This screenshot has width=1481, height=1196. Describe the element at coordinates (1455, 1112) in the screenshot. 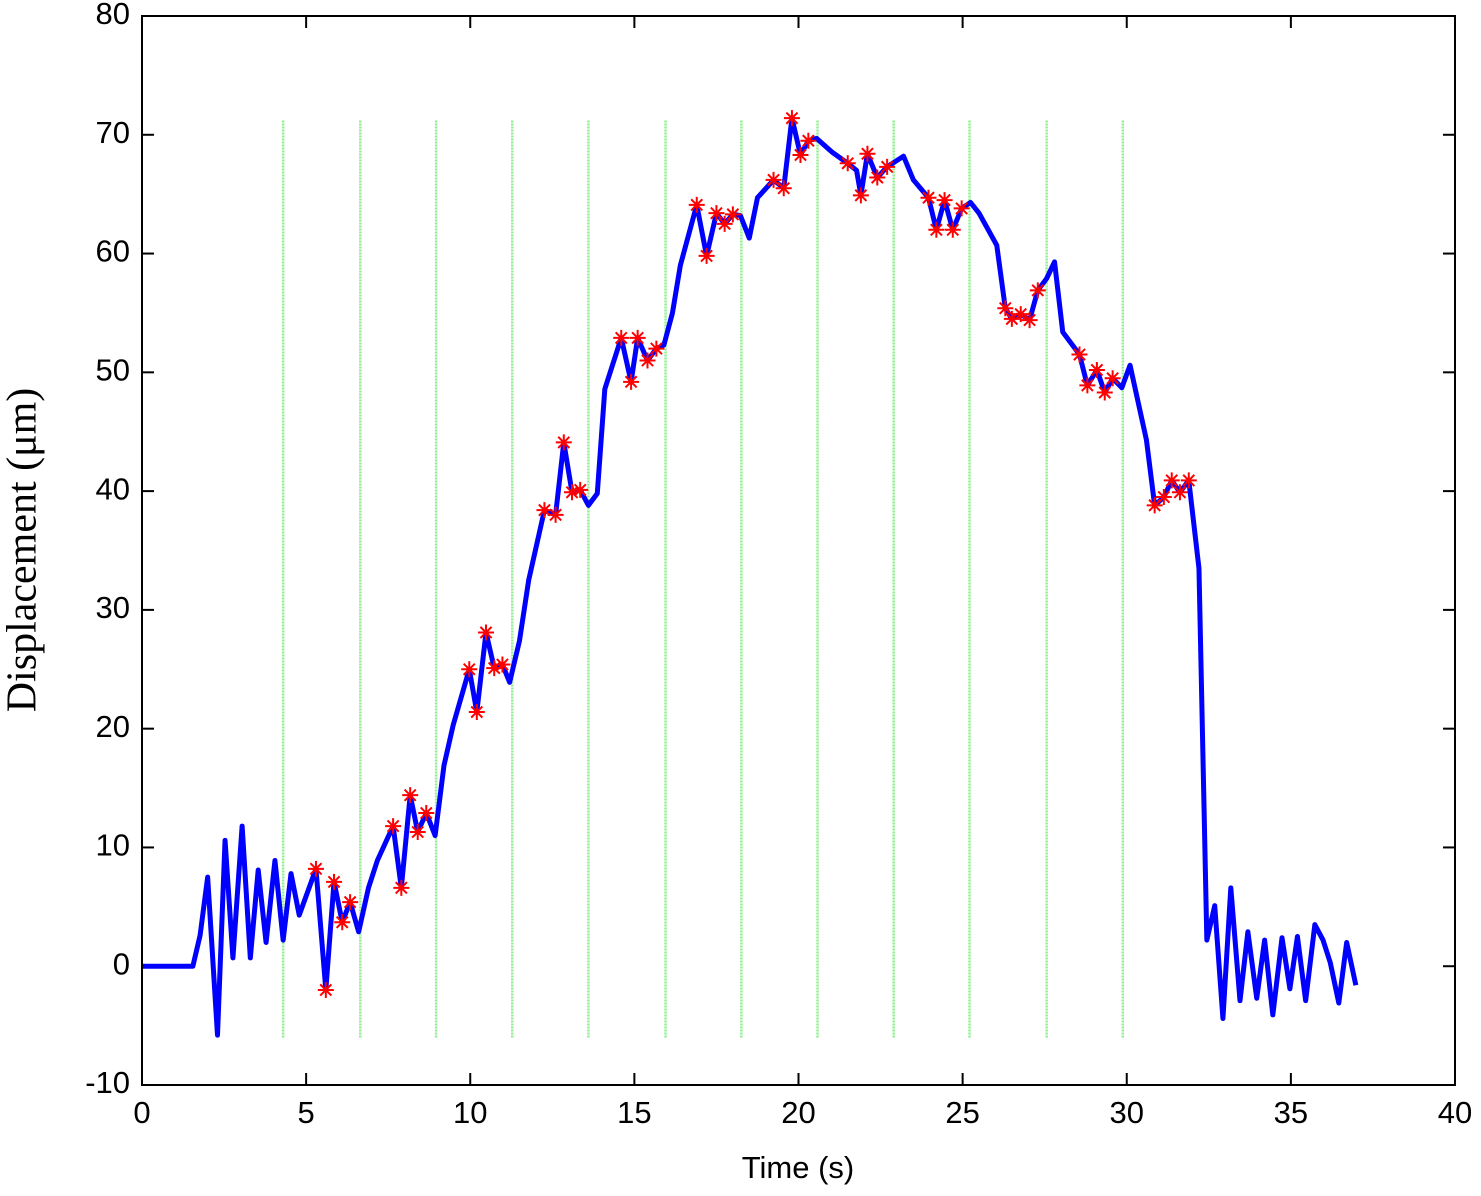

I see `x-tick-label: 40` at that location.